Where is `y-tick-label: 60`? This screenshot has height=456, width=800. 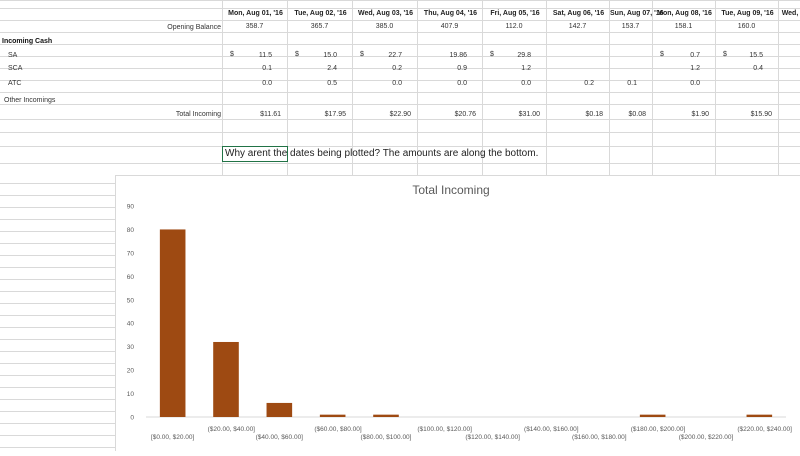
y-tick-label: 60 is located at coordinates (131, 277).